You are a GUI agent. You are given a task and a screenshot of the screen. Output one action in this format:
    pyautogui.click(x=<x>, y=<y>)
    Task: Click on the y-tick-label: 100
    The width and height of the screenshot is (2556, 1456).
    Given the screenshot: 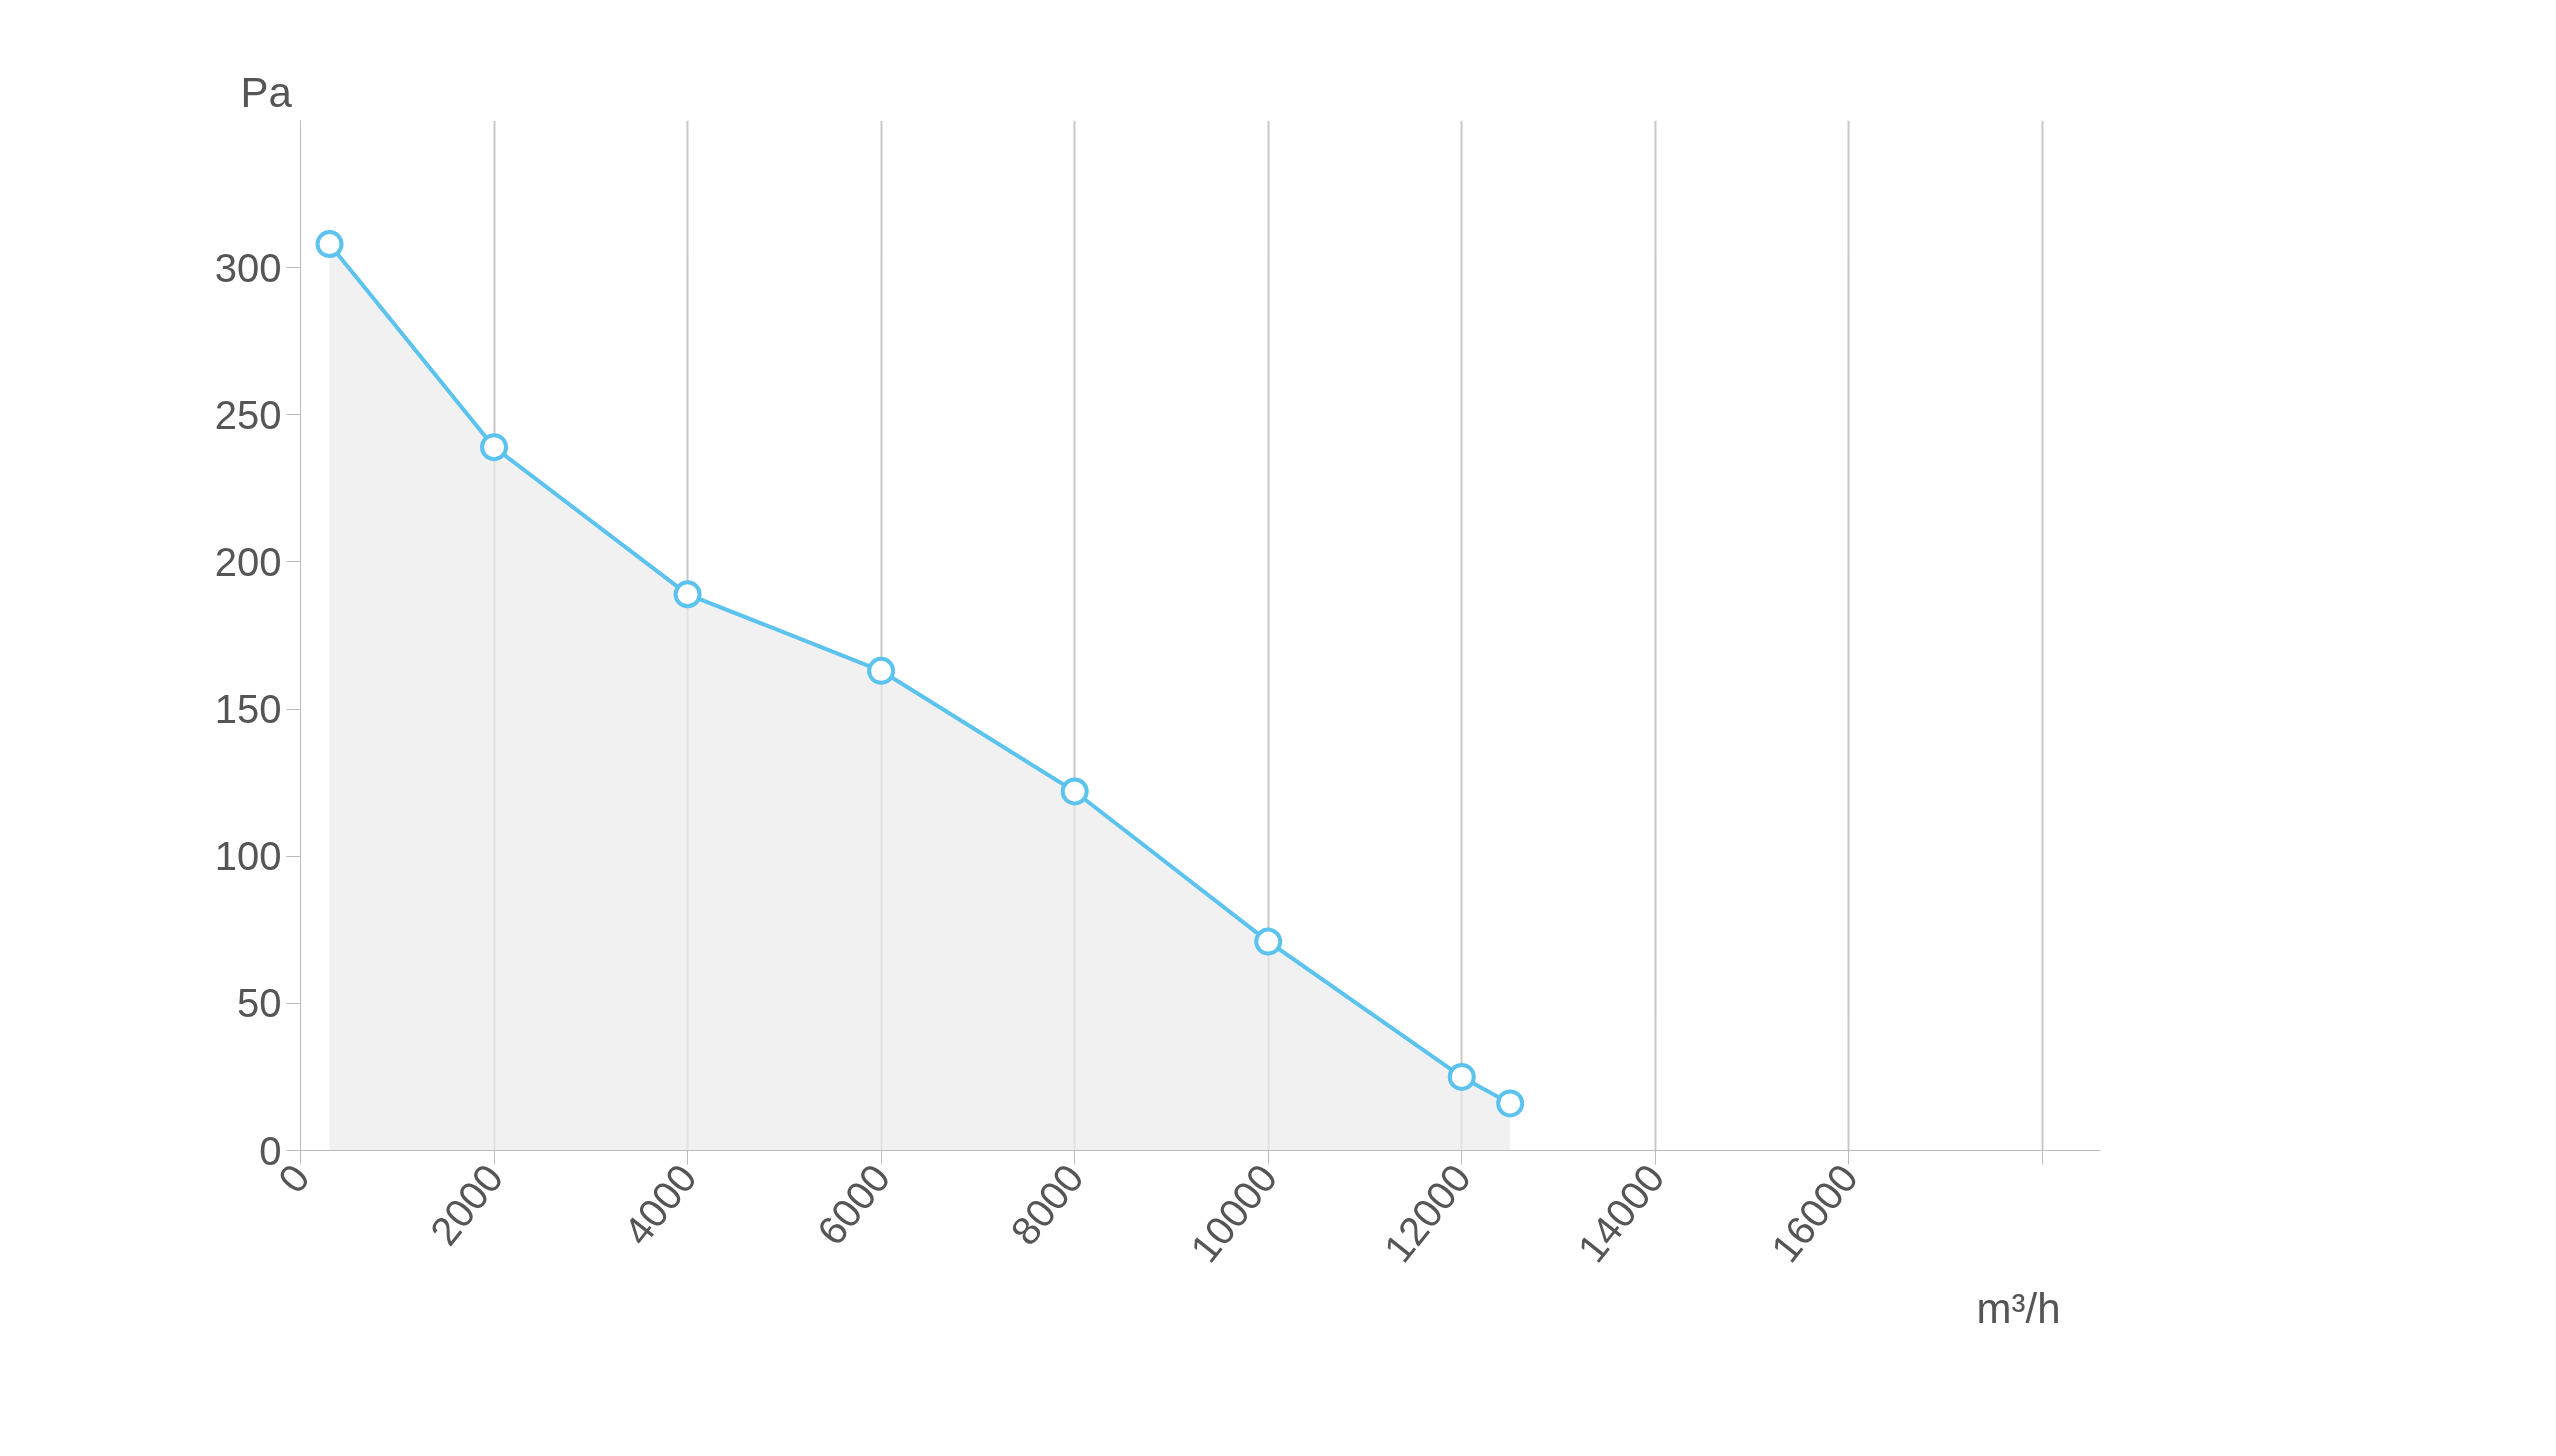 What is the action you would take?
    pyautogui.click(x=248, y=856)
    